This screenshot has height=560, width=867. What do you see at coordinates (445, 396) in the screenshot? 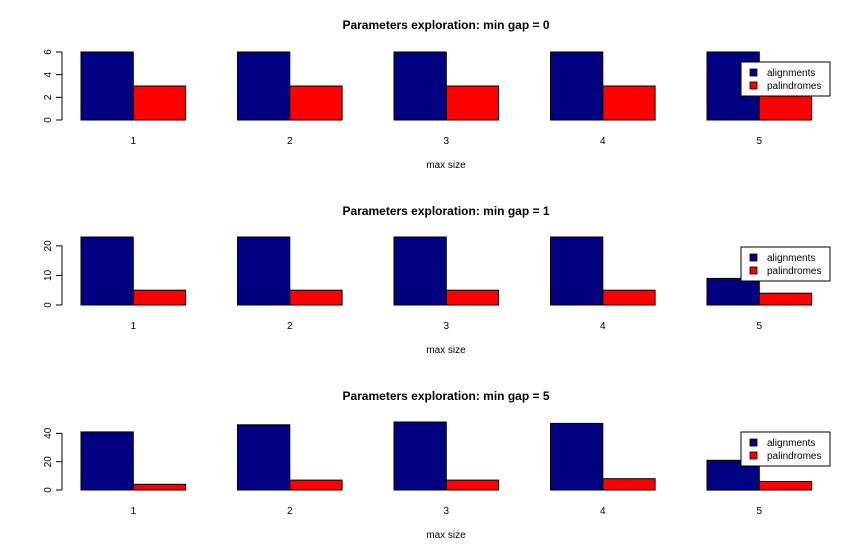
I see `chart-title: Parameters exploration: min gap = 5` at bounding box center [445, 396].